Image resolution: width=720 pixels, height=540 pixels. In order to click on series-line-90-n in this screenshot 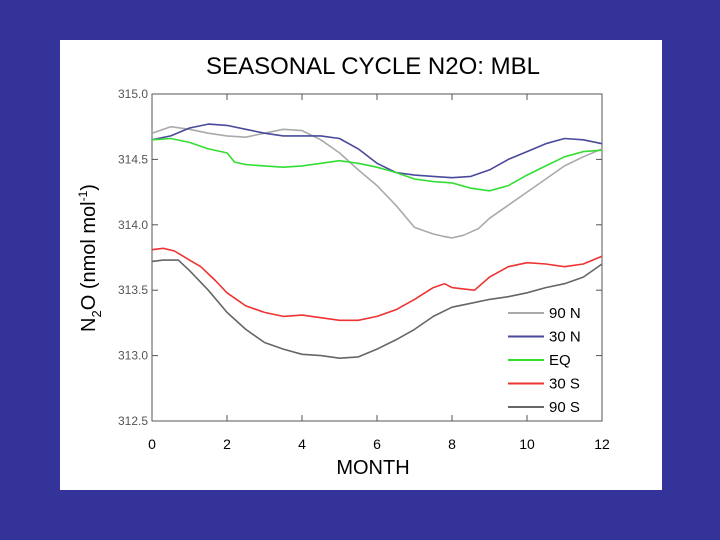, I will do `click(377, 182)`.